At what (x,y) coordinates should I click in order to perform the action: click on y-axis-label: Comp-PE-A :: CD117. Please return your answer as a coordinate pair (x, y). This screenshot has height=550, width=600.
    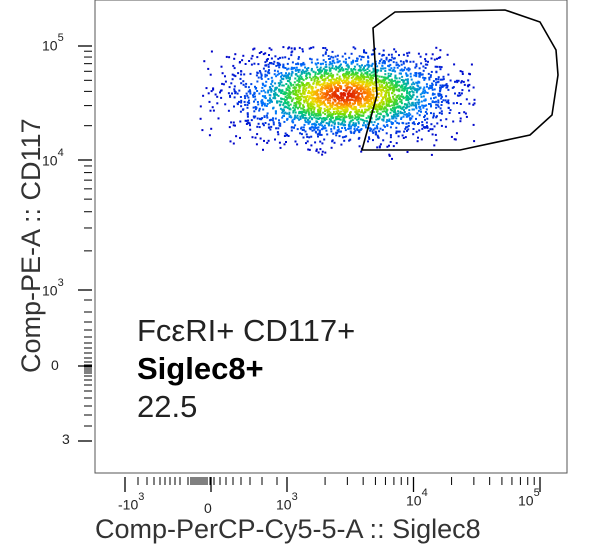
    Looking at the image, I should click on (31, 245).